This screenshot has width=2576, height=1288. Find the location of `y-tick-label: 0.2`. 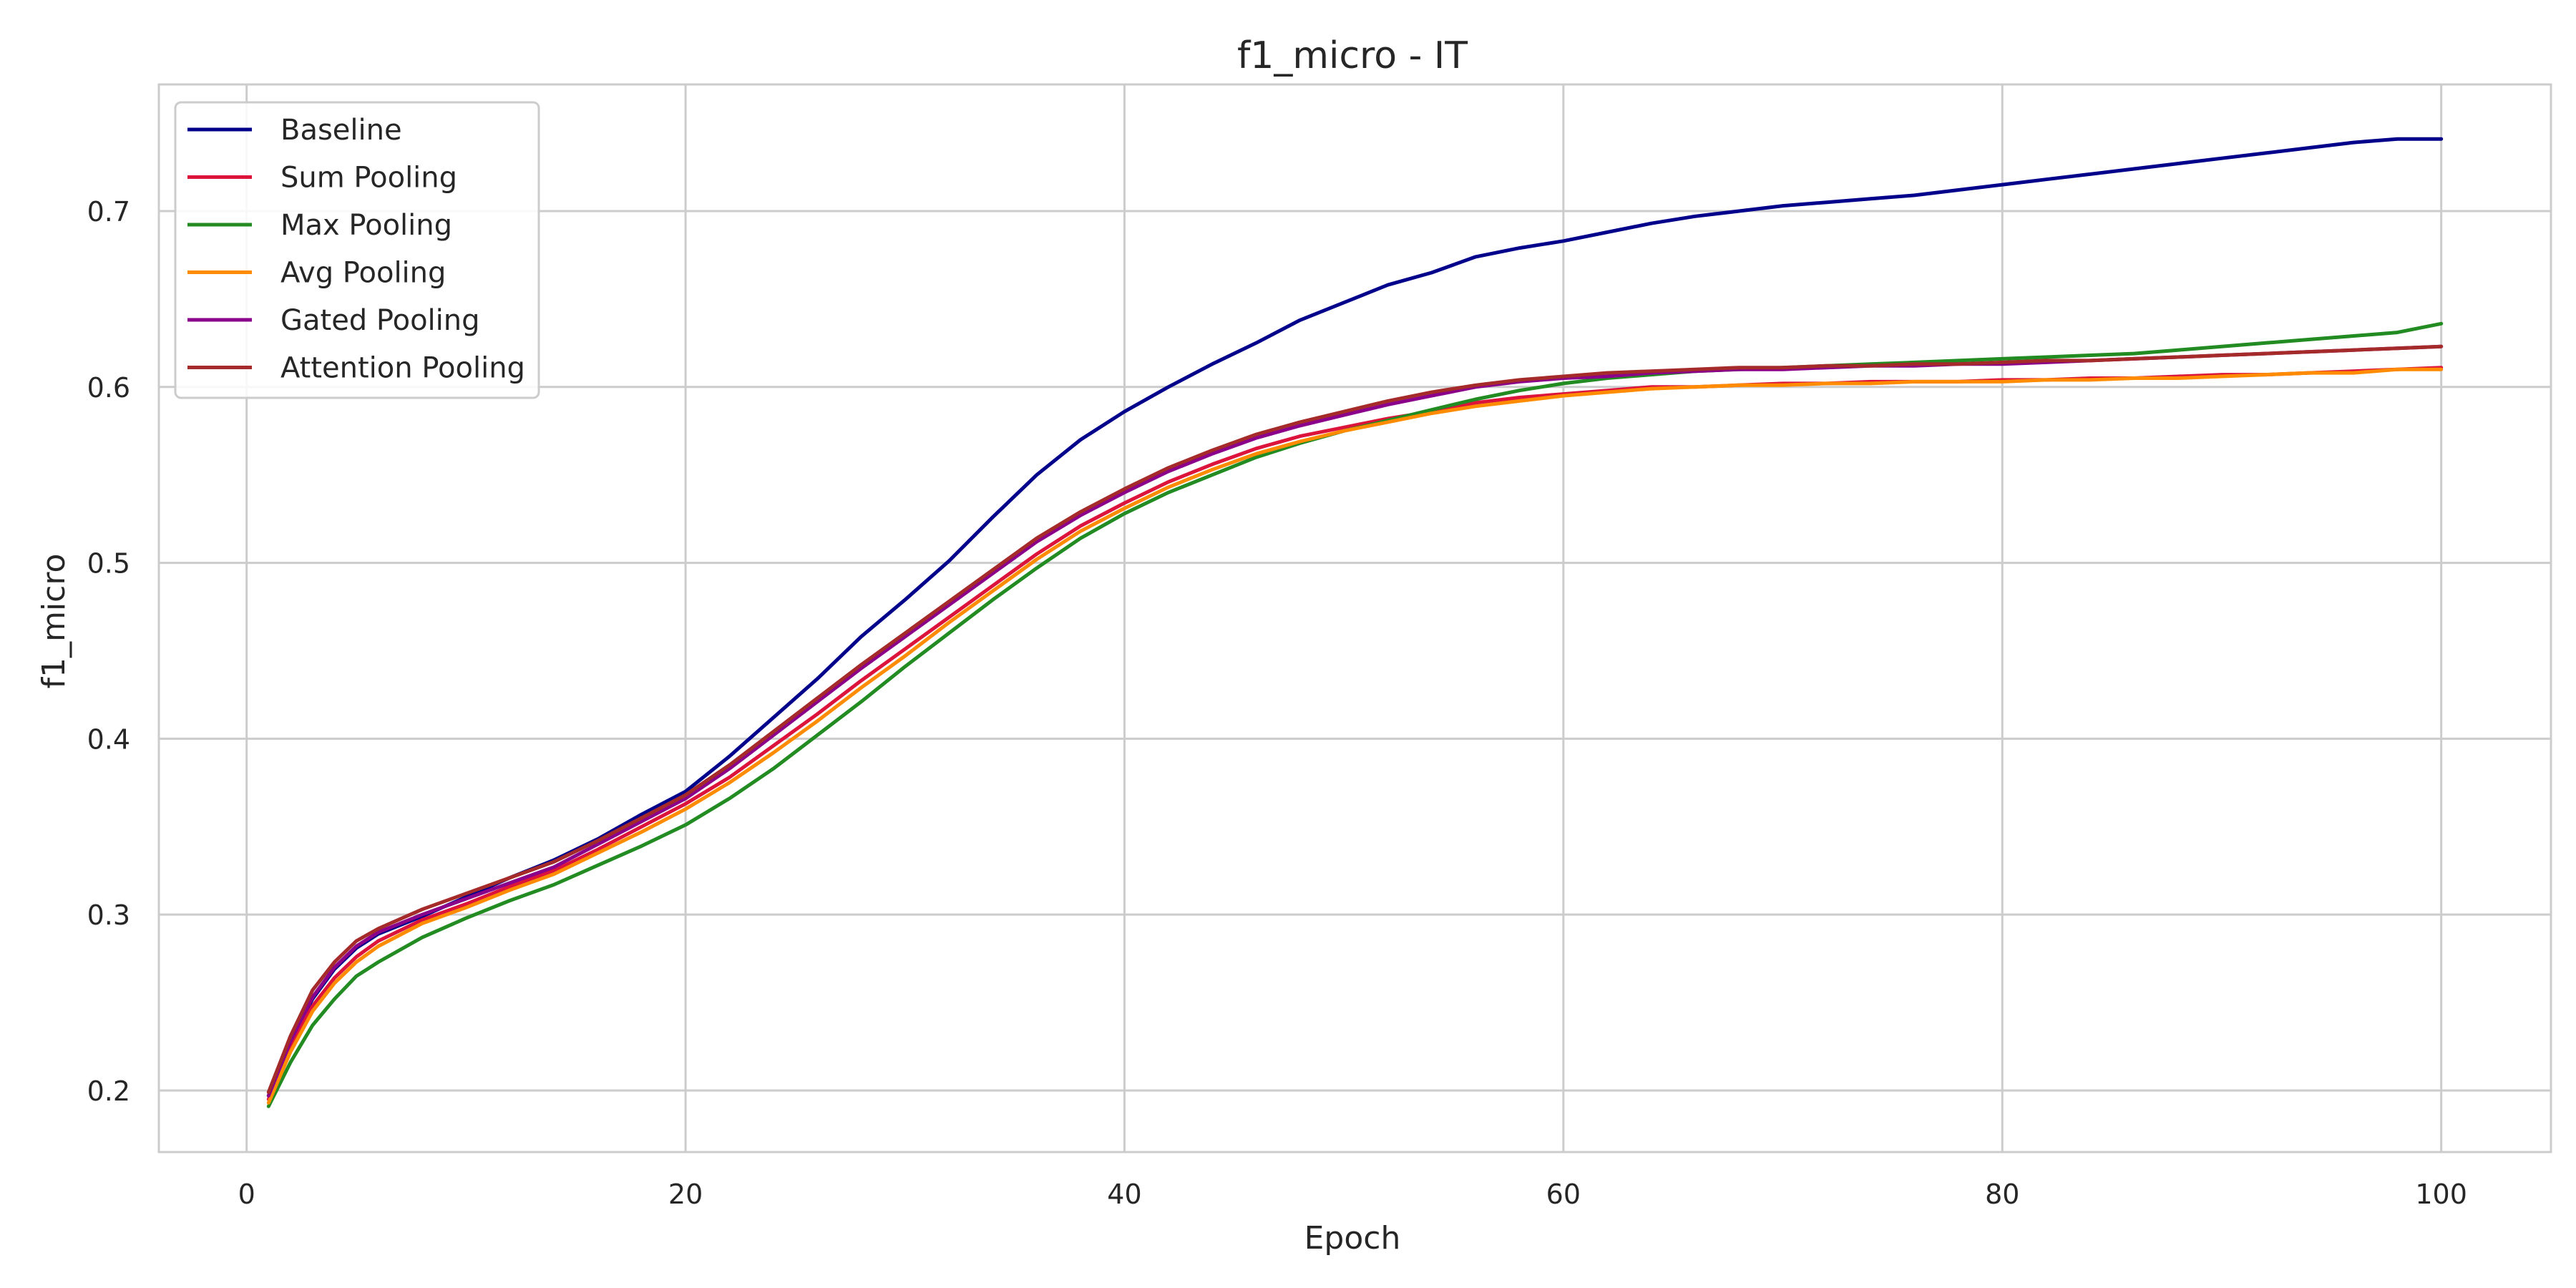

y-tick-label: 0.2 is located at coordinates (108, 1091).